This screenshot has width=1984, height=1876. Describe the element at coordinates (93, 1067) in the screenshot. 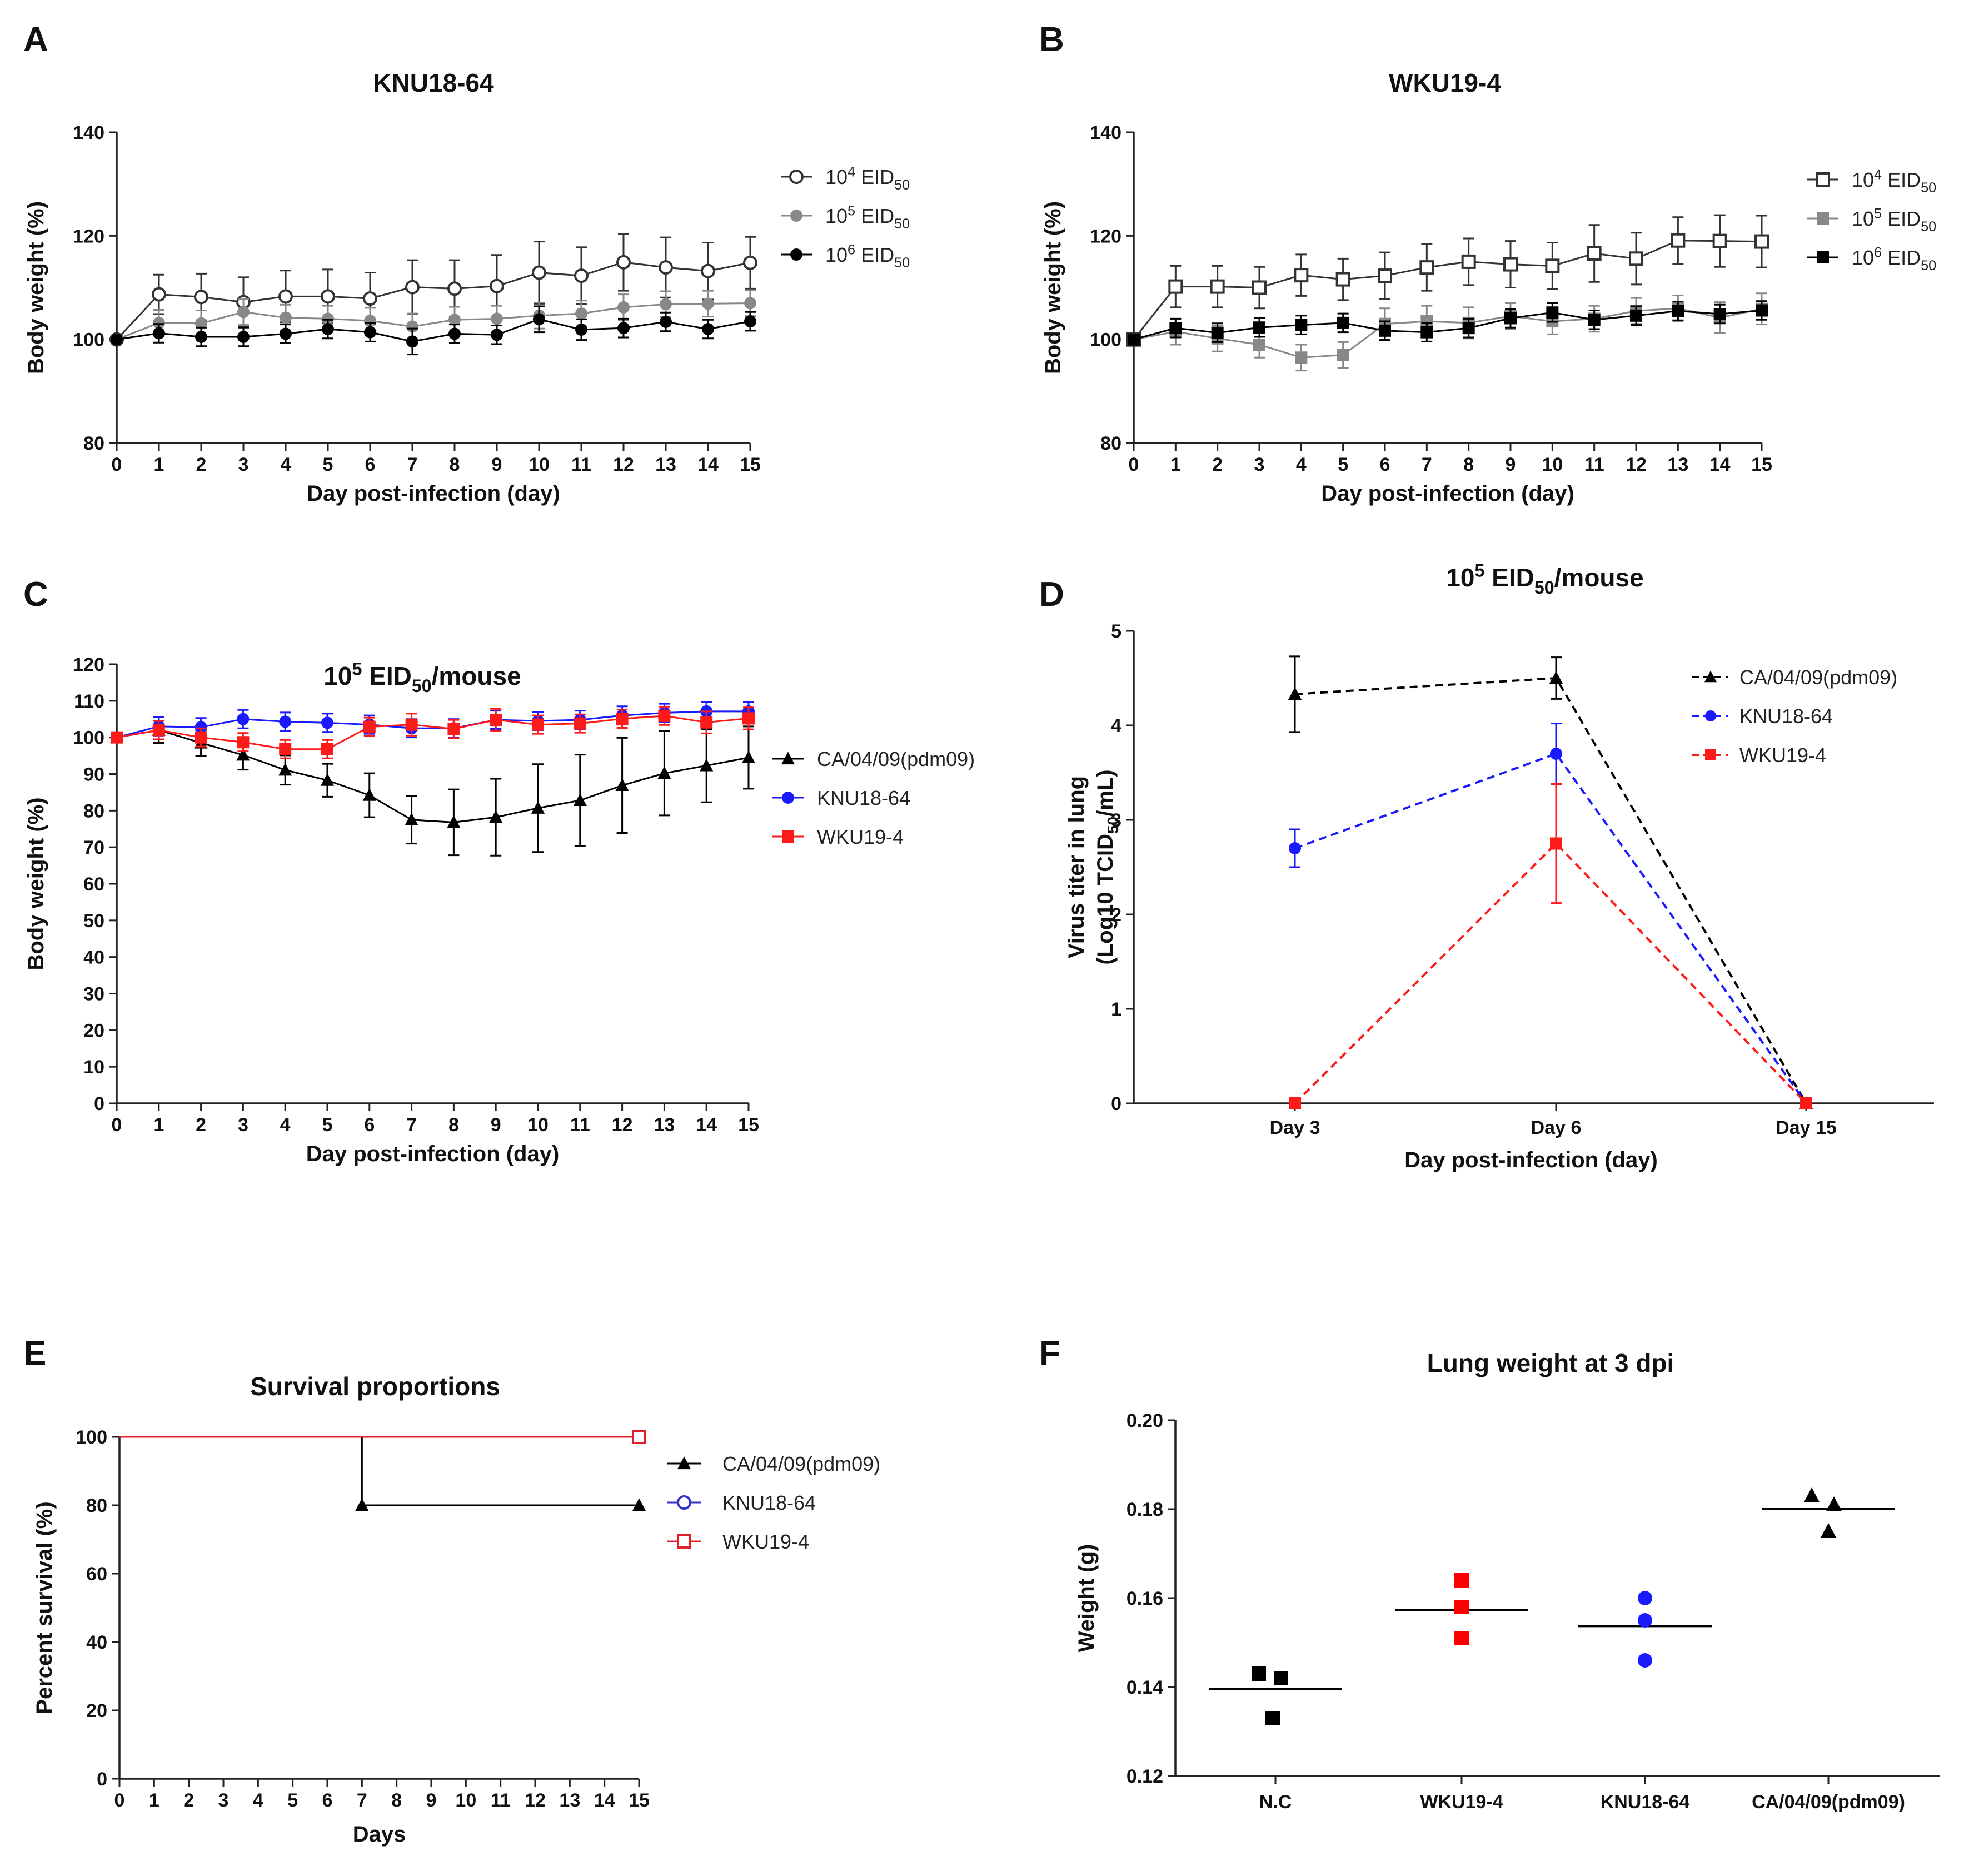

I see `y-tick-label: 10` at that location.